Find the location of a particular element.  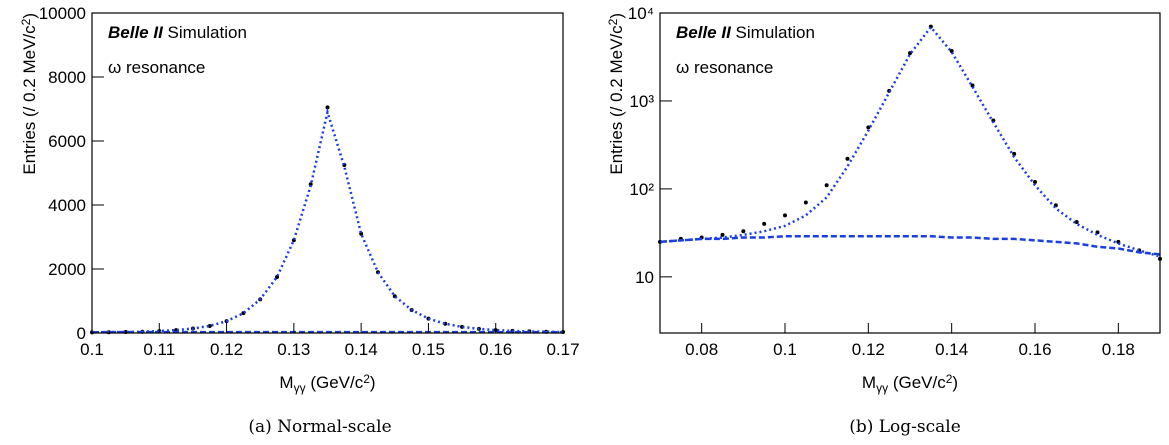

y-tick-label: 10³ is located at coordinates (641, 101).